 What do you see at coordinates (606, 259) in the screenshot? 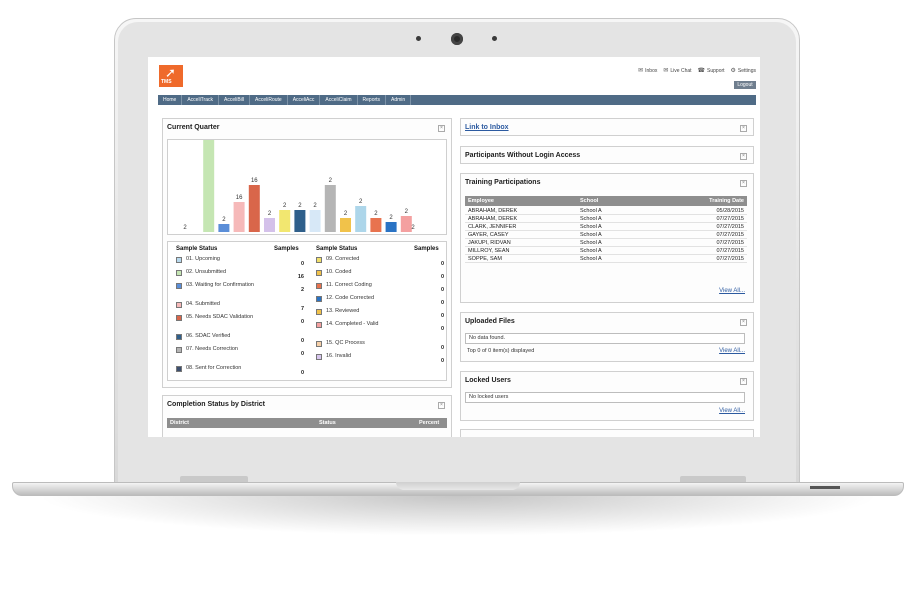
I see `table-row: SOPPE, SAM School A 07/27/2015` at bounding box center [606, 259].